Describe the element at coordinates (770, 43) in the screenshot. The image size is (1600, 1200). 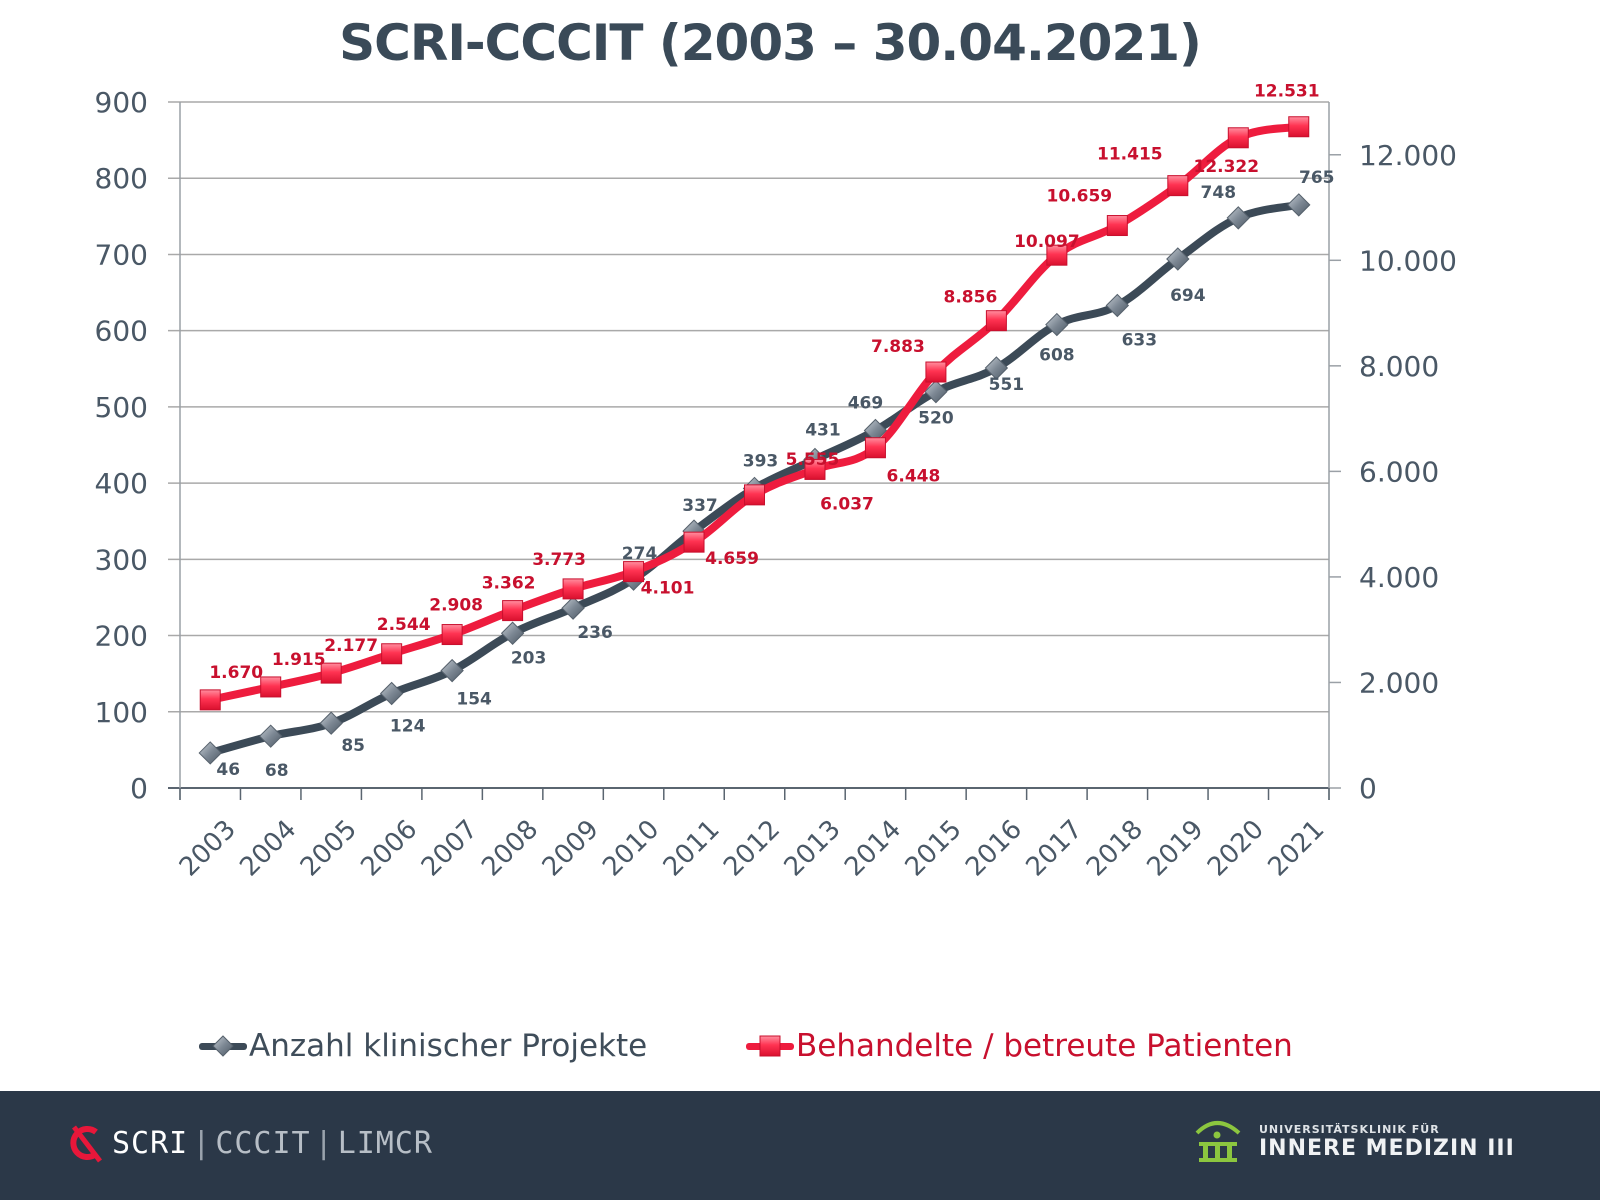
I see `chart-title: SCRI-CCCIT (2003 – 30.04.2021)` at that location.